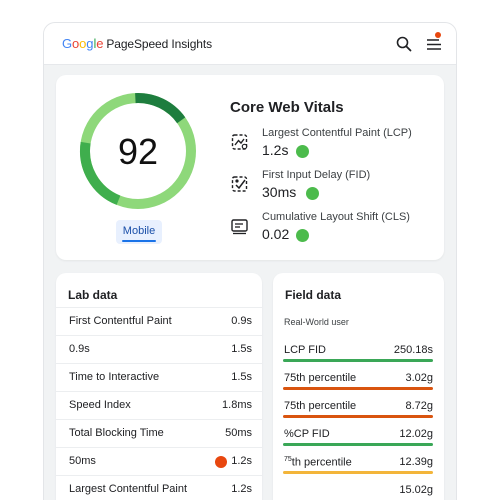  What do you see at coordinates (279, 192) in the screenshot?
I see `metric-fid-value: 30ms` at bounding box center [279, 192].